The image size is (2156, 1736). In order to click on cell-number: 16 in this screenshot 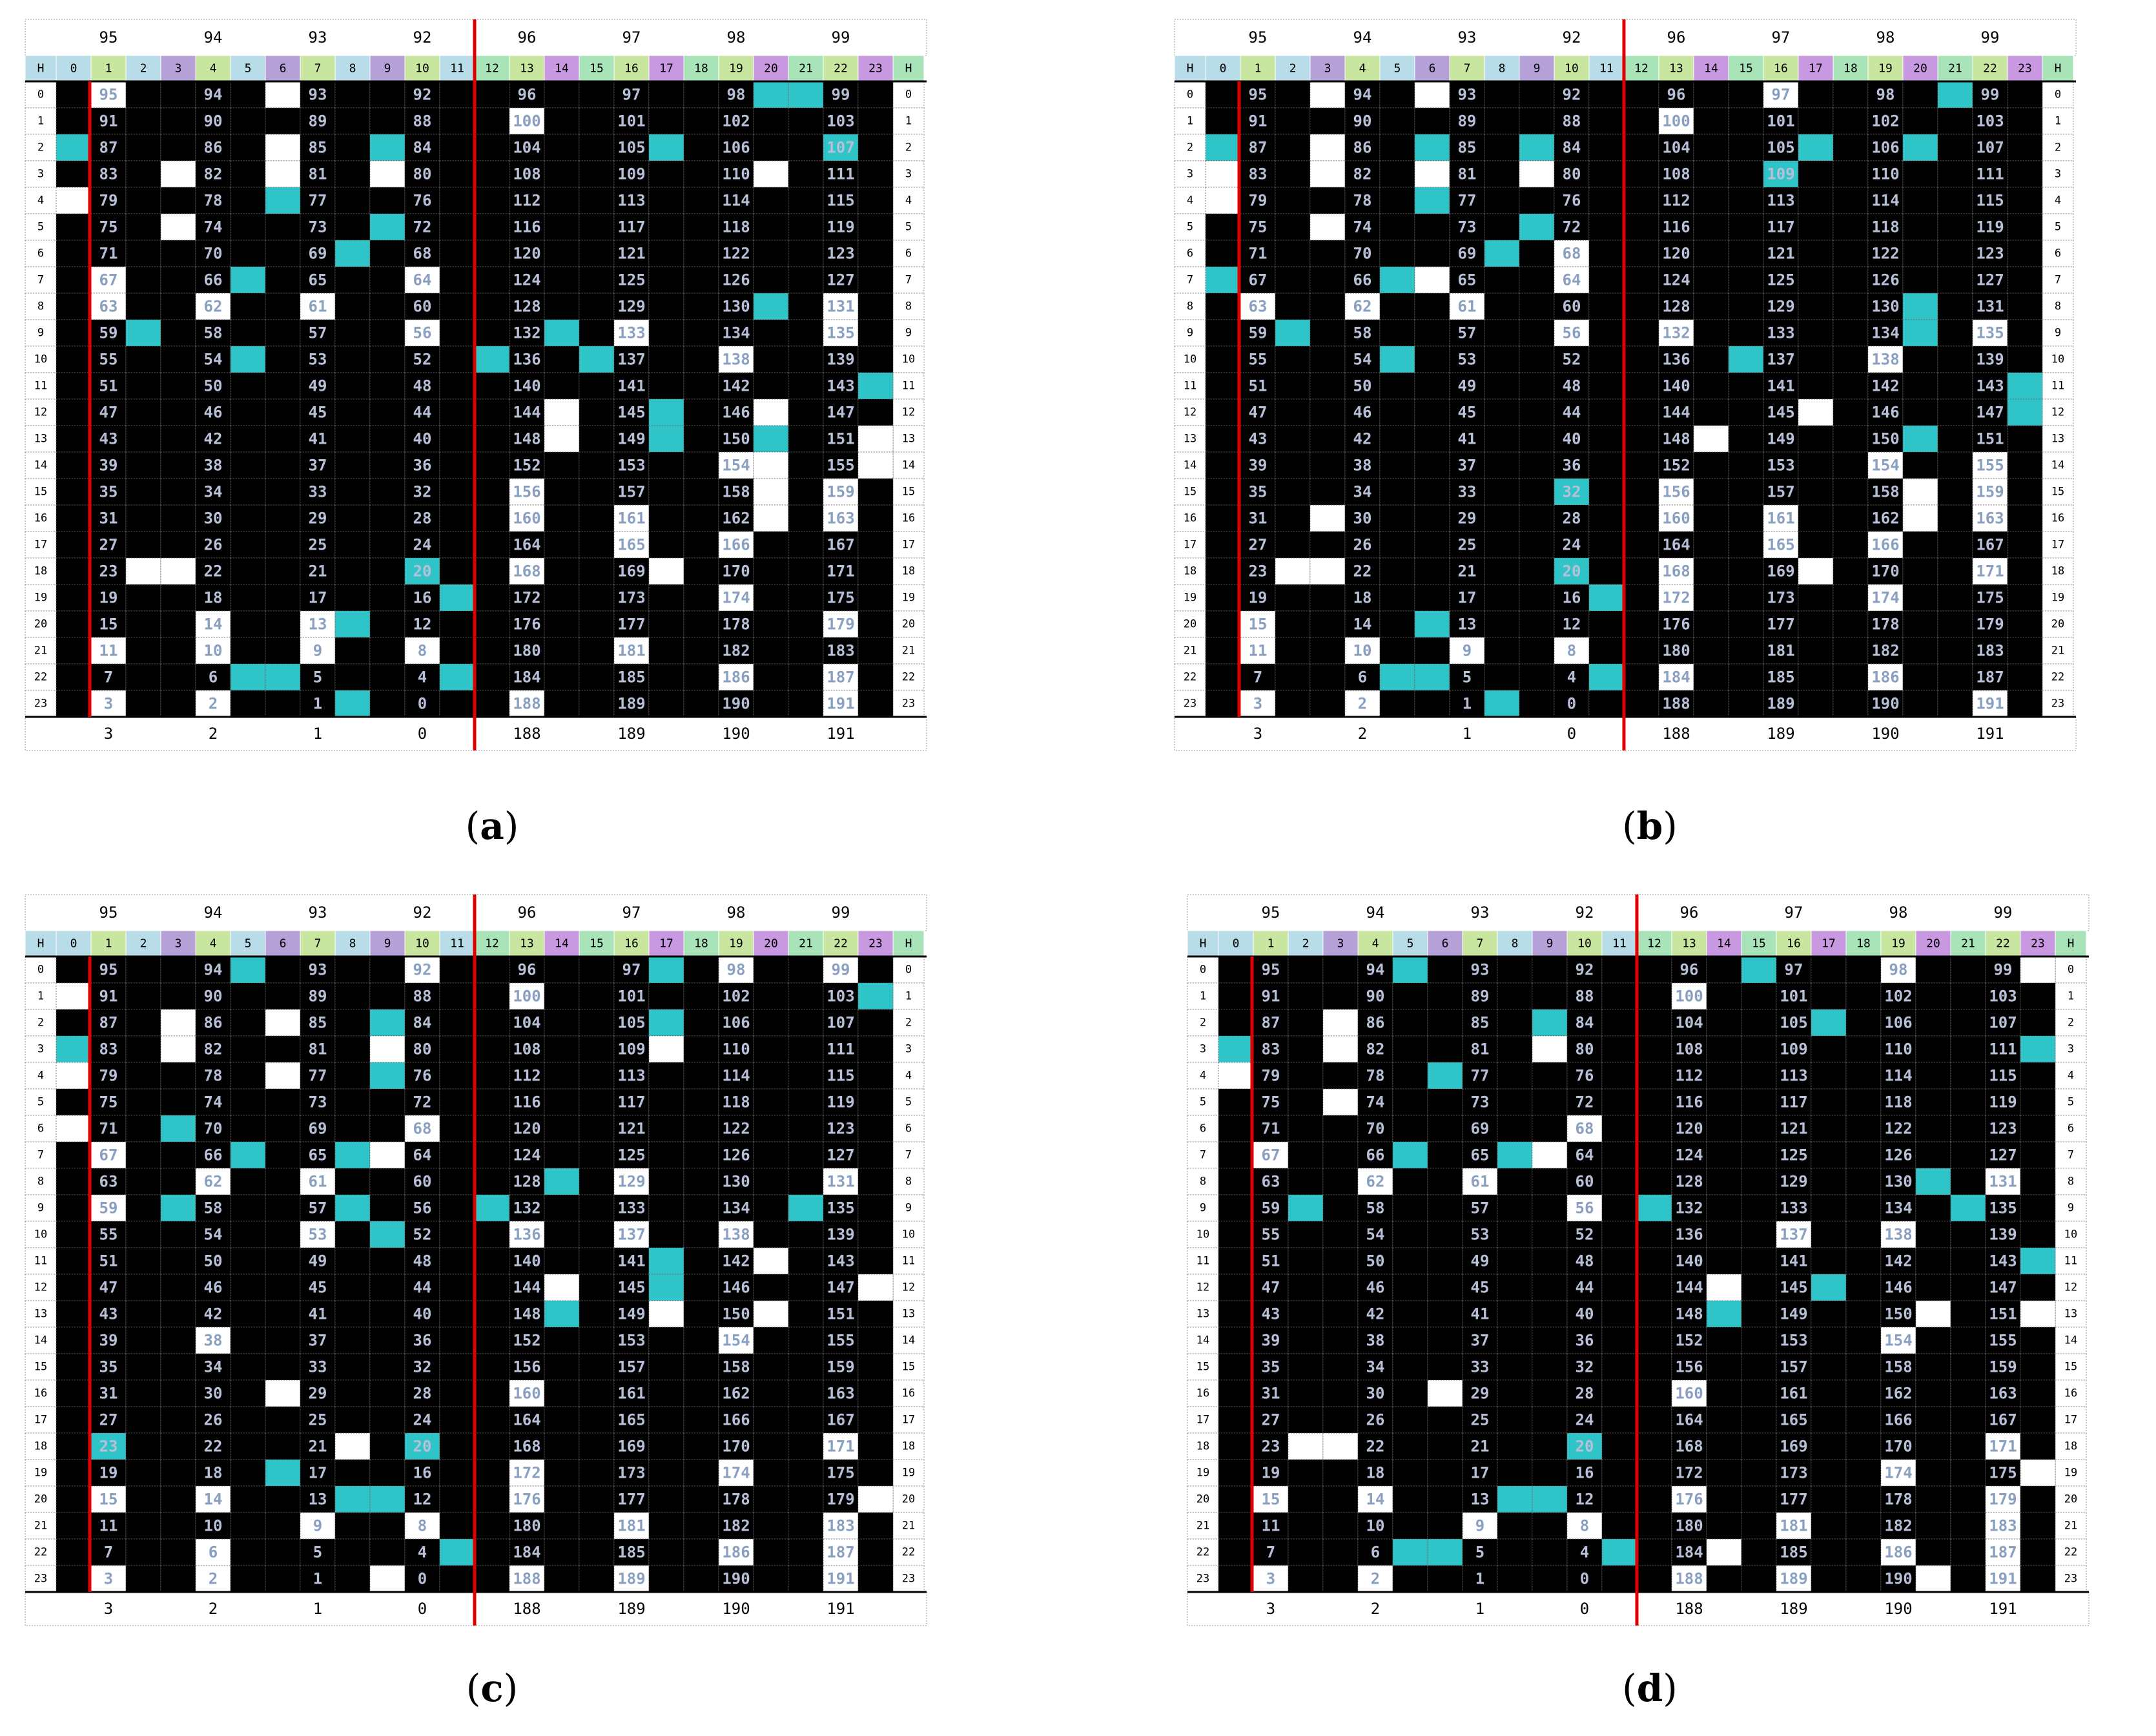, I will do `click(422, 598)`.